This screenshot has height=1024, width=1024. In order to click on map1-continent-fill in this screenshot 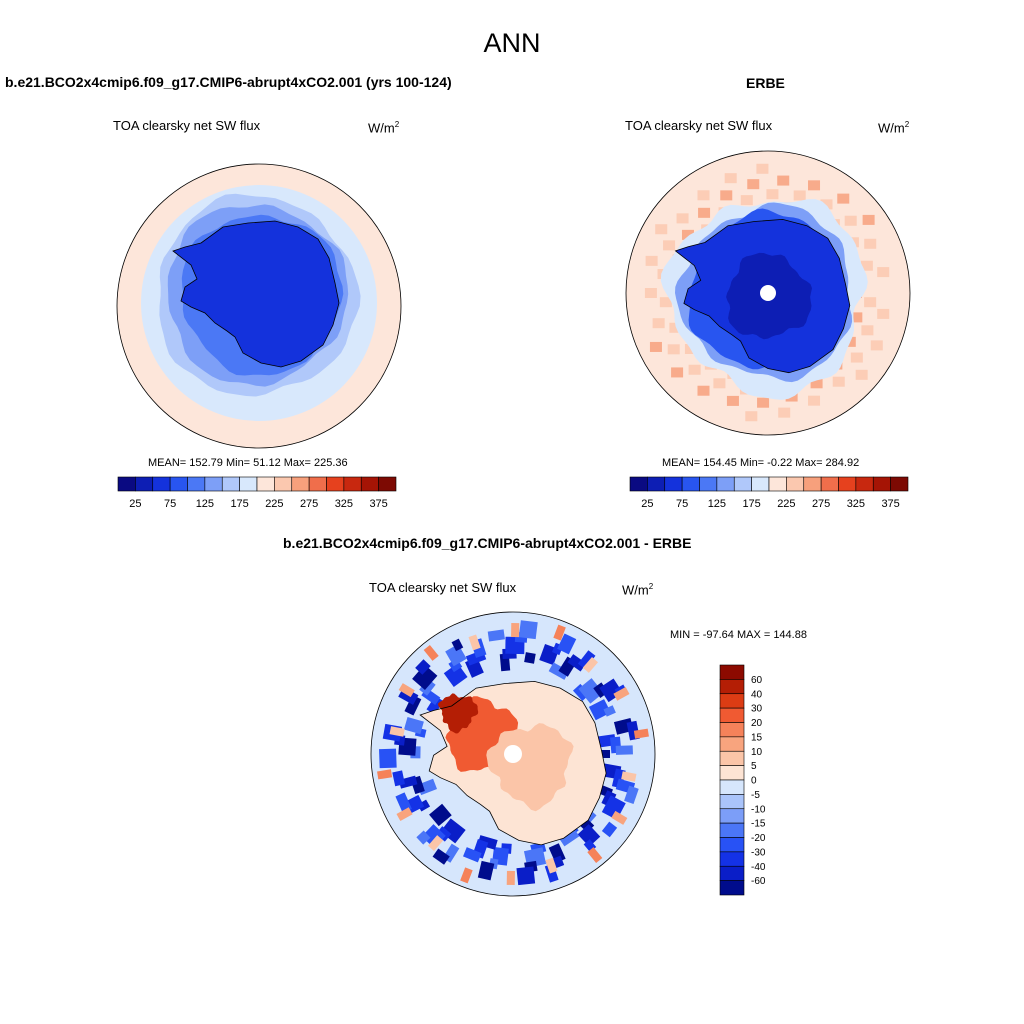, I will do `click(256, 294)`.